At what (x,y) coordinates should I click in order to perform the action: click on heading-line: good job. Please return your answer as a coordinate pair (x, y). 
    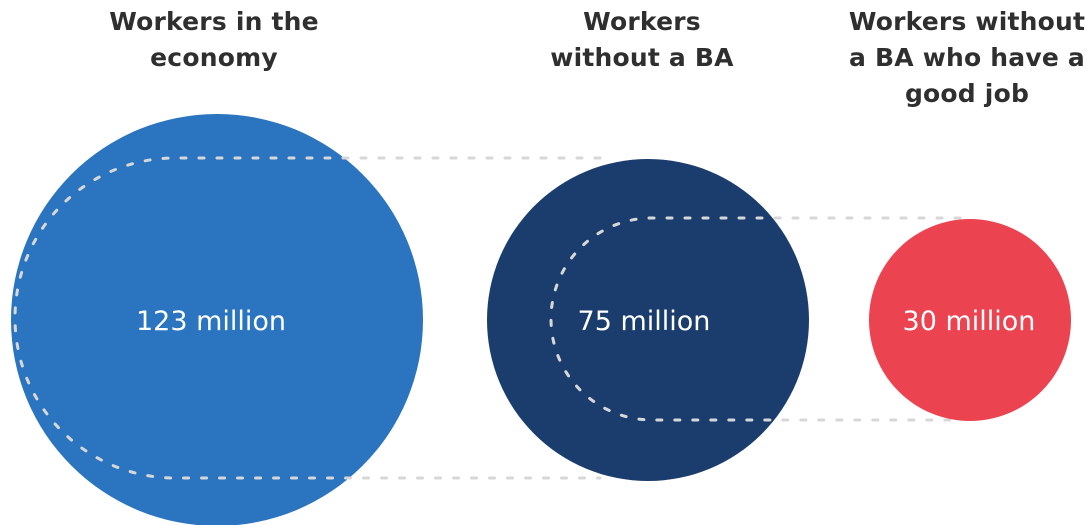
    Looking at the image, I should click on (967, 93).